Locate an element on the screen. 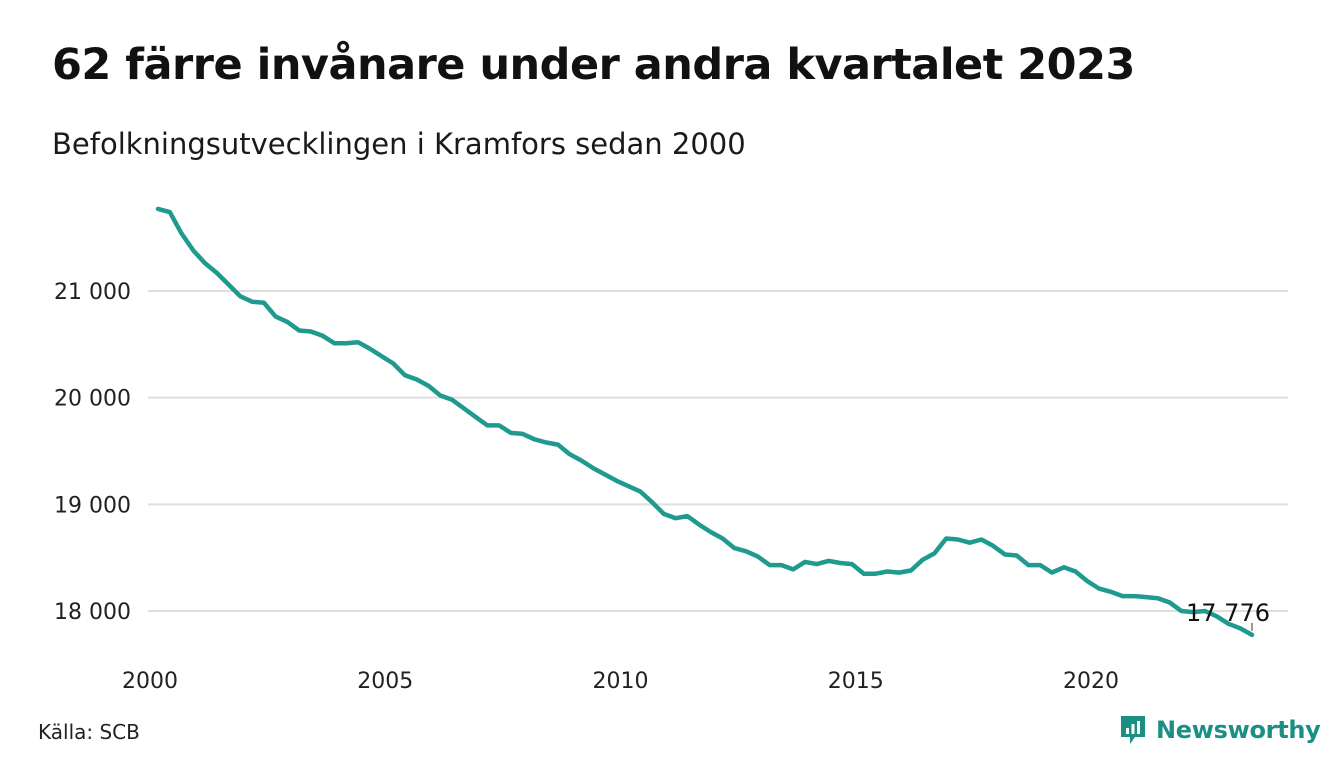 This screenshot has height=780, width=1340. x-axis-tick-labels: 2000 2005 2010 2015 2020 is located at coordinates (620, 681).